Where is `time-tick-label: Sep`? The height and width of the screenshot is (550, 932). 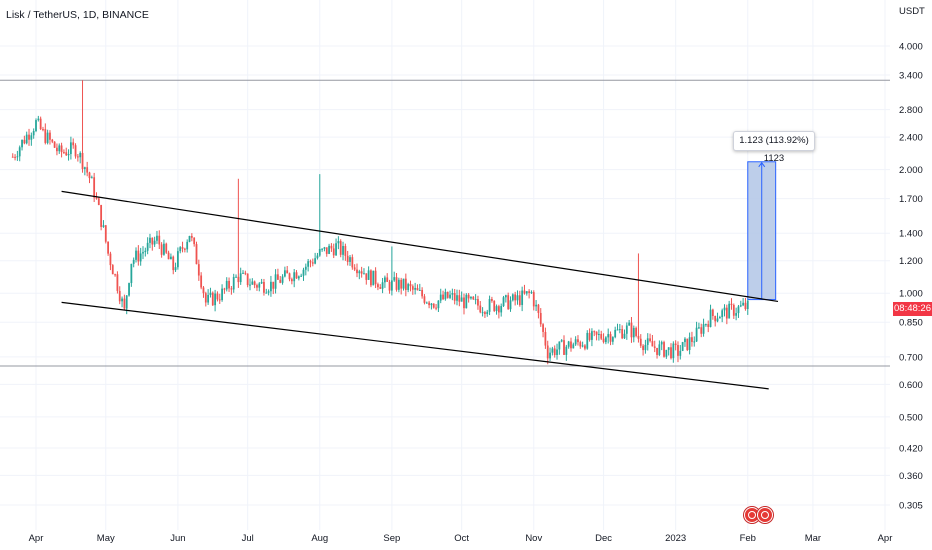 time-tick-label: Sep is located at coordinates (391, 538).